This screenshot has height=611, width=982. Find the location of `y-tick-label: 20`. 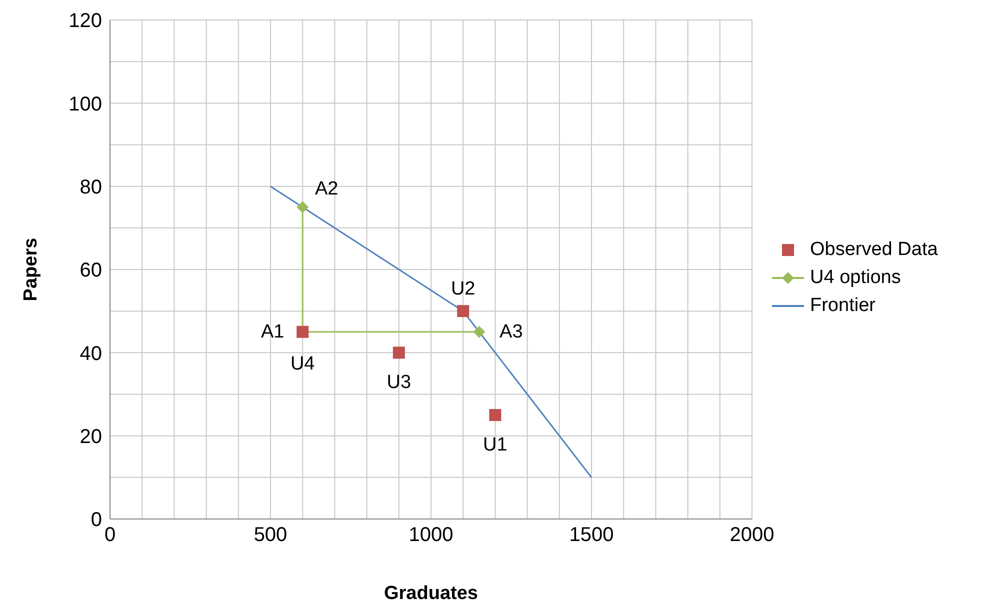

y-tick-label: 20 is located at coordinates (91, 437).